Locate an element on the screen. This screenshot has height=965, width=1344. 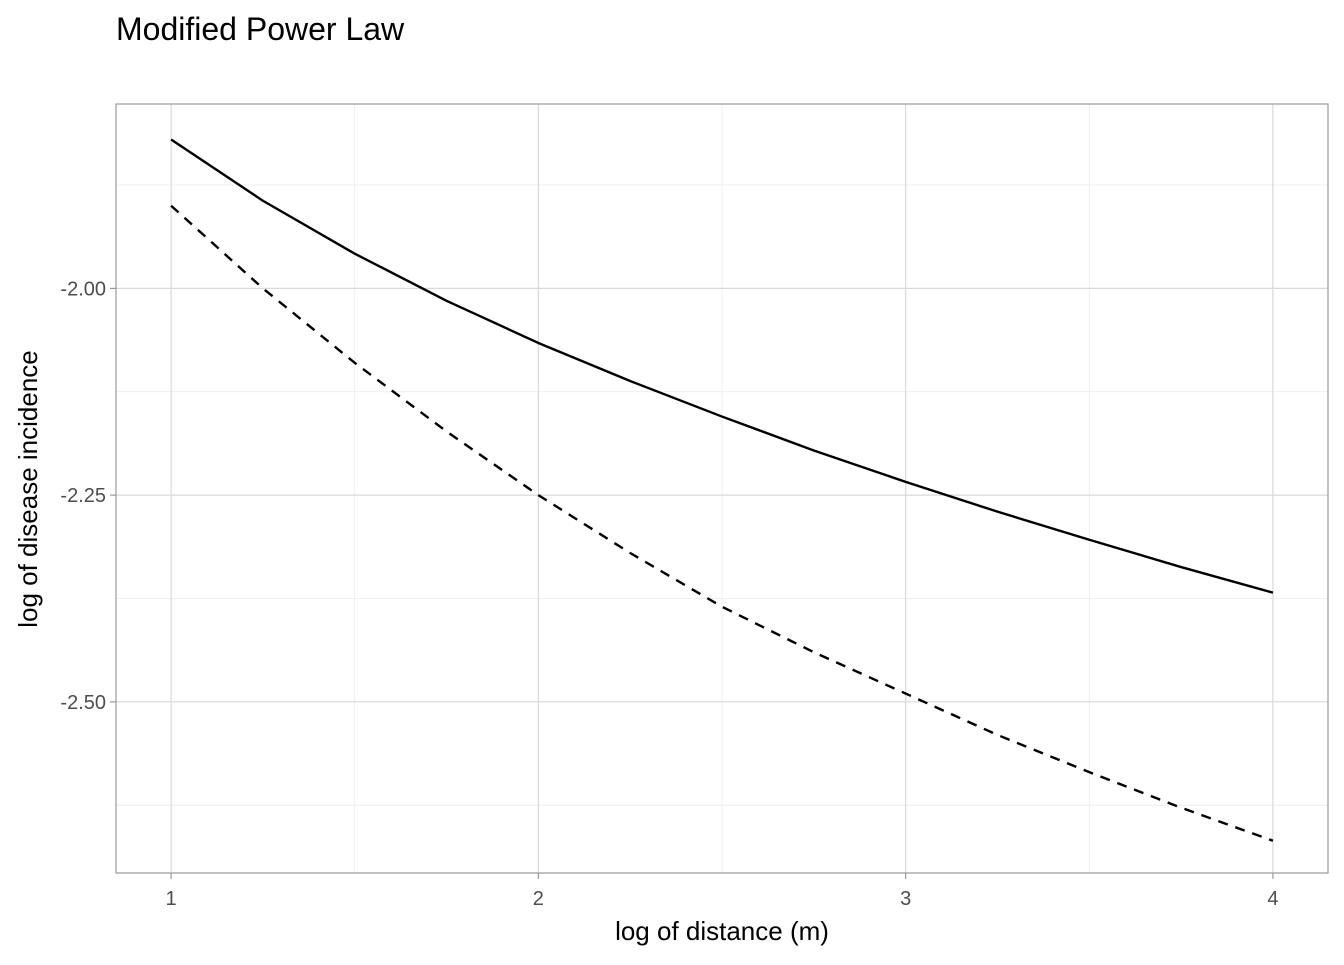
x-tick-label: 4 is located at coordinates (1272, 899).